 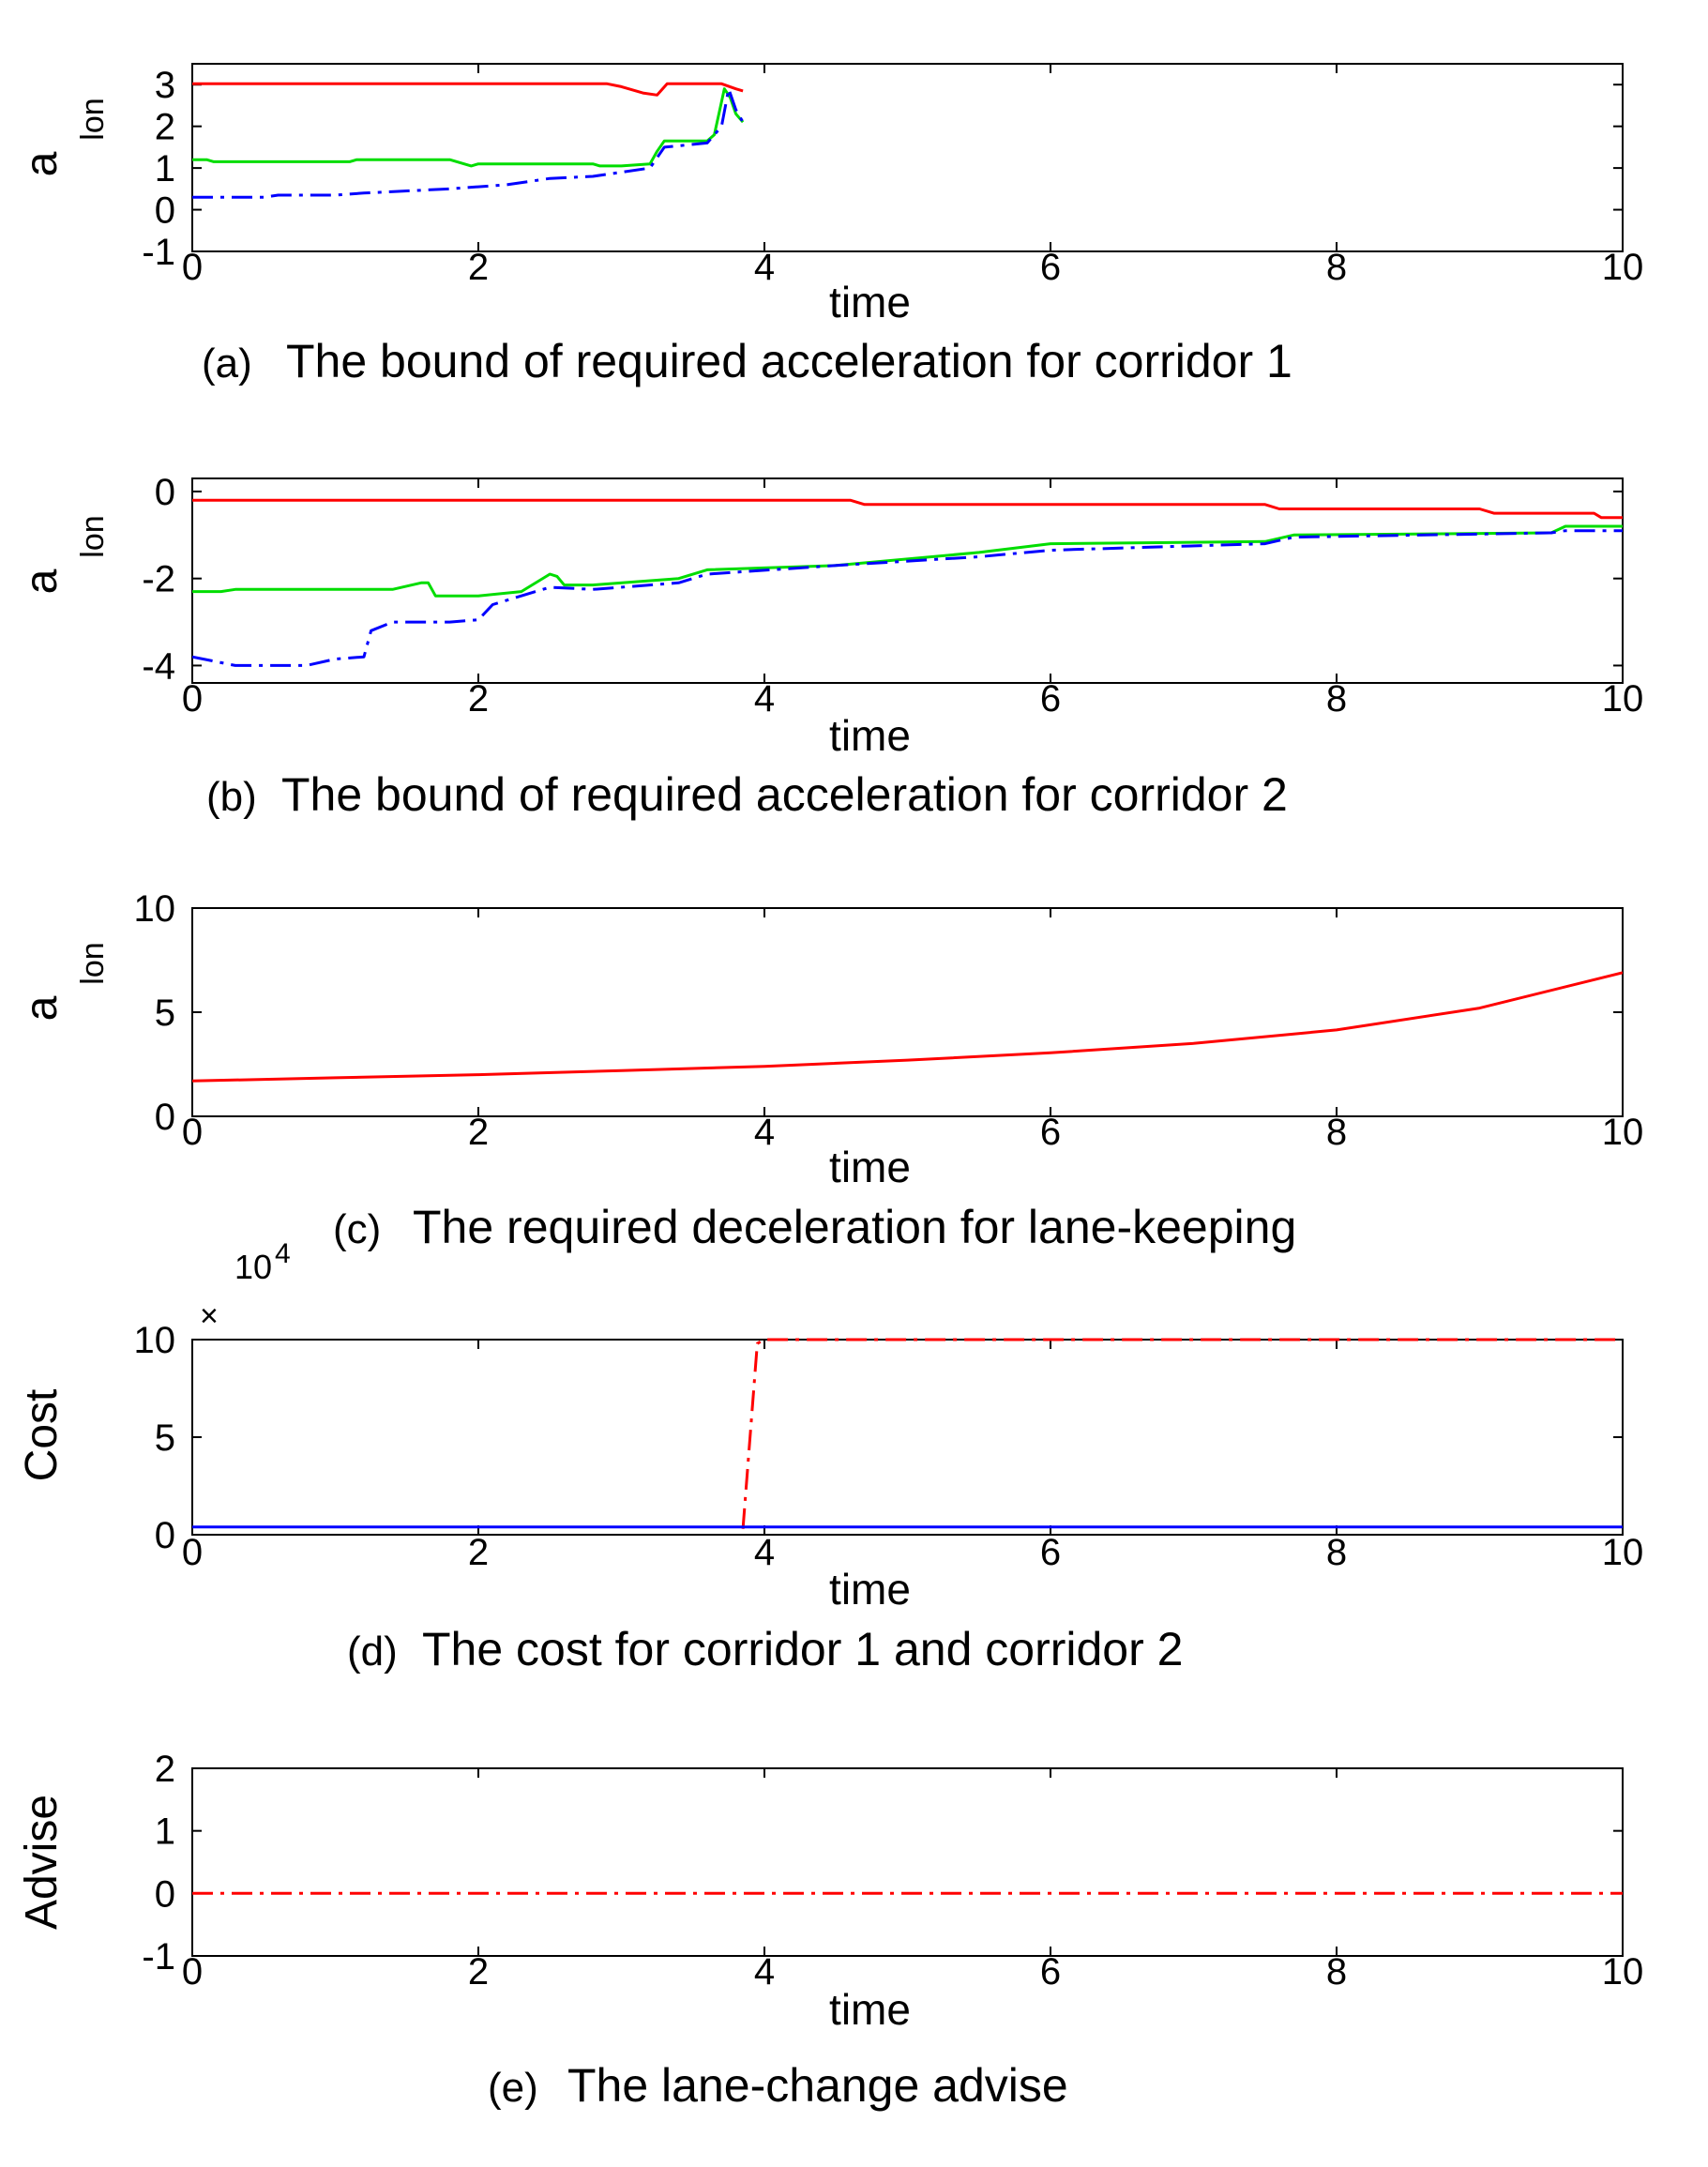 I want to click on y-axis-label-text: Cost, so click(x=42, y=1436).